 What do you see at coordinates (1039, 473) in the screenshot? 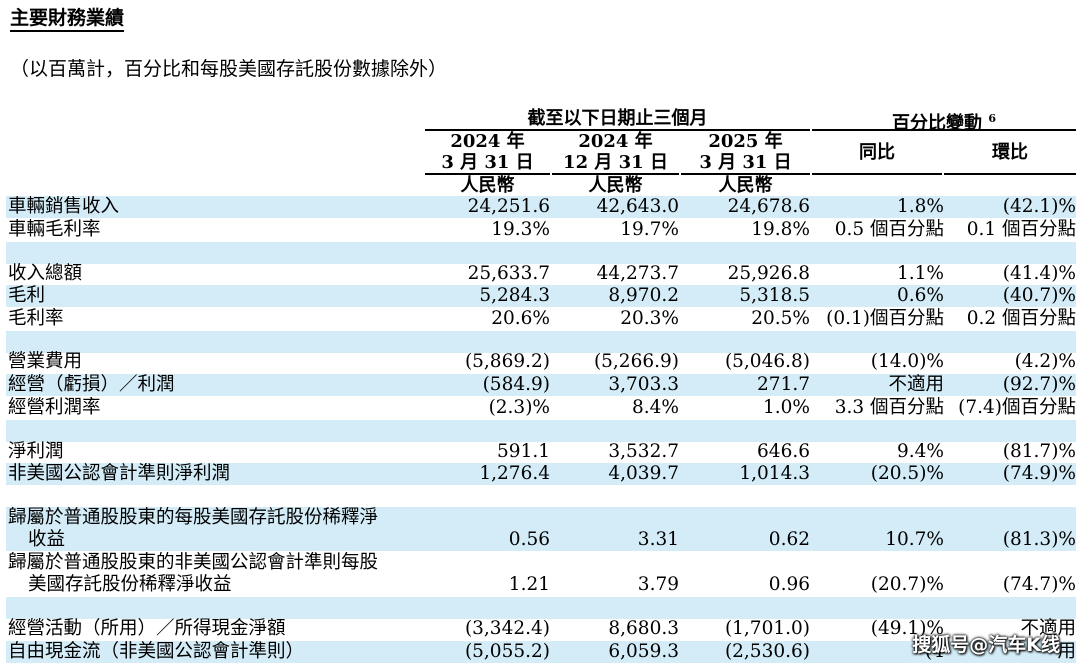
I see `cell-qoq: (74.9)%` at bounding box center [1039, 473].